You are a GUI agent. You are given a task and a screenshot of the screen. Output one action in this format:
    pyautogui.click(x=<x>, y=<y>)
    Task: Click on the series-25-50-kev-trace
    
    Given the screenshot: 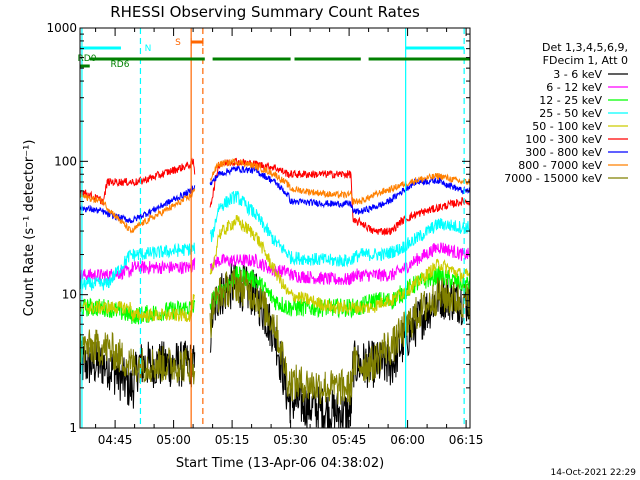 What is the action you would take?
    pyautogui.click(x=275, y=240)
    